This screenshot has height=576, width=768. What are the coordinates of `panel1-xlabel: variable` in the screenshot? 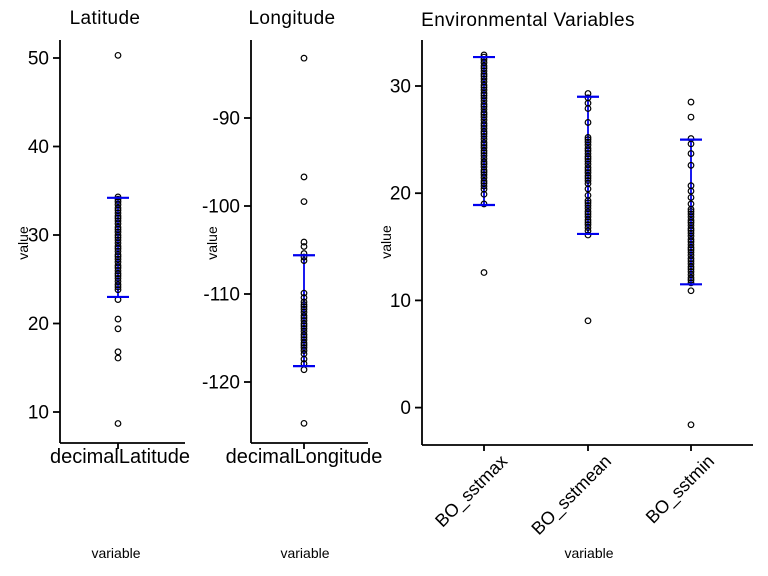 It's located at (116, 553).